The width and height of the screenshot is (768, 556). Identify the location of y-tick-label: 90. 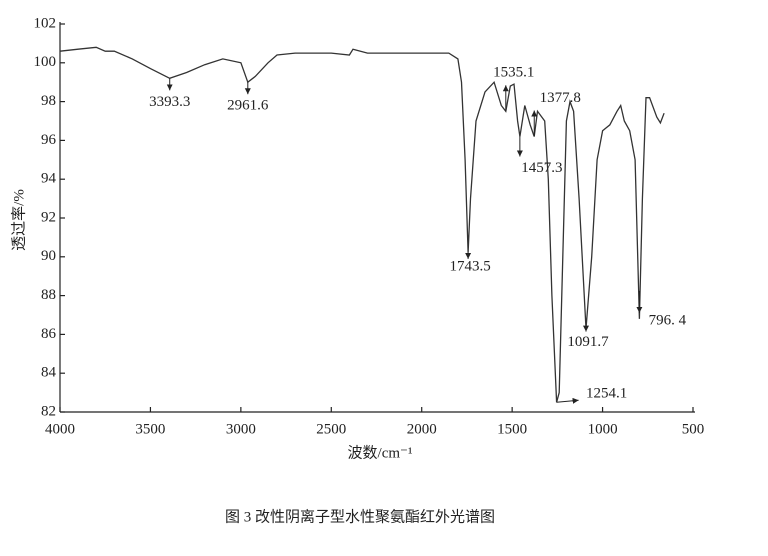
(48, 256).